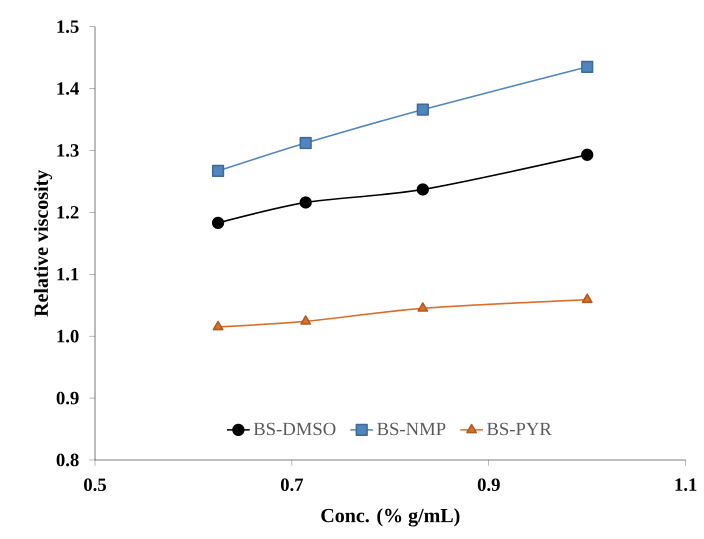 Image resolution: width=704 pixels, height=539 pixels. Describe the element at coordinates (67, 398) in the screenshot. I see `y-tick-label: 0.9` at that location.